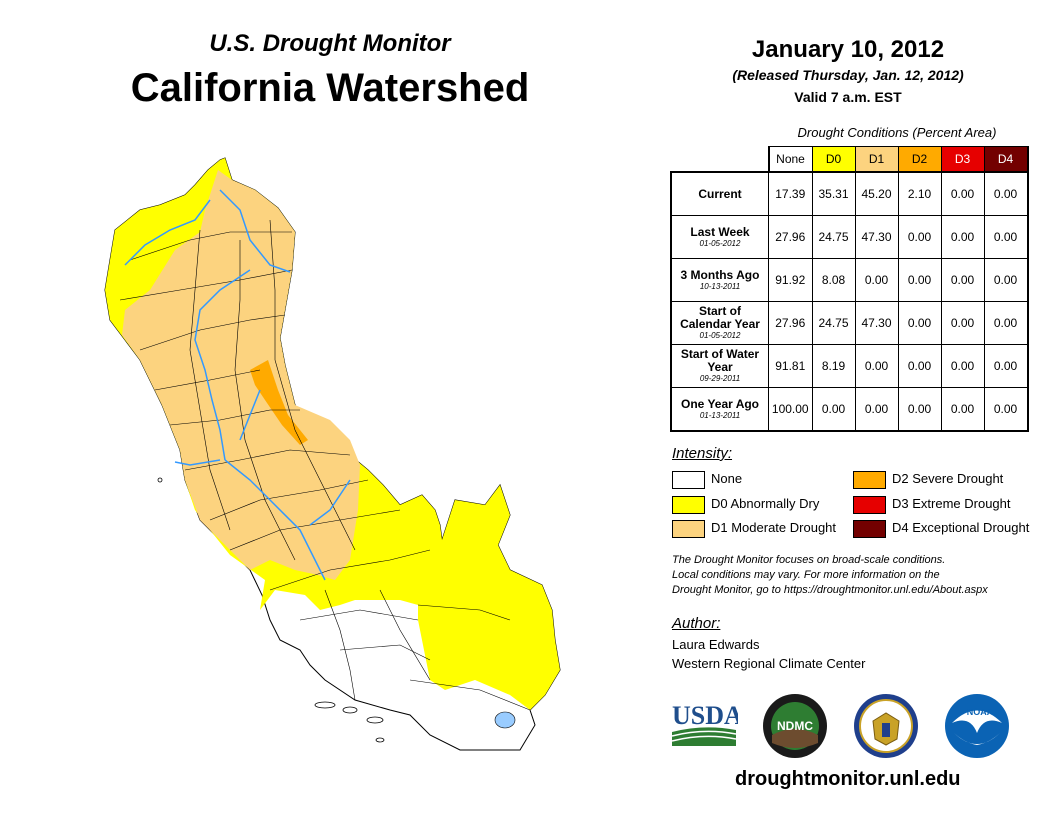  What do you see at coordinates (716, 644) in the screenshot?
I see `author-name: Laura Edwards` at bounding box center [716, 644].